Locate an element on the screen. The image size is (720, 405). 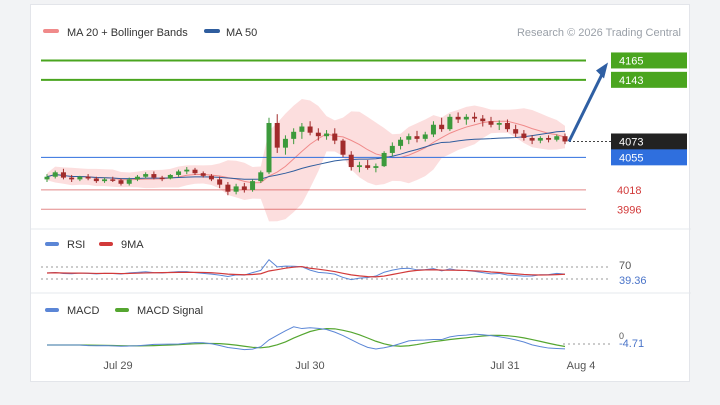
last-price-label: 4073 is located at coordinates (631, 142).